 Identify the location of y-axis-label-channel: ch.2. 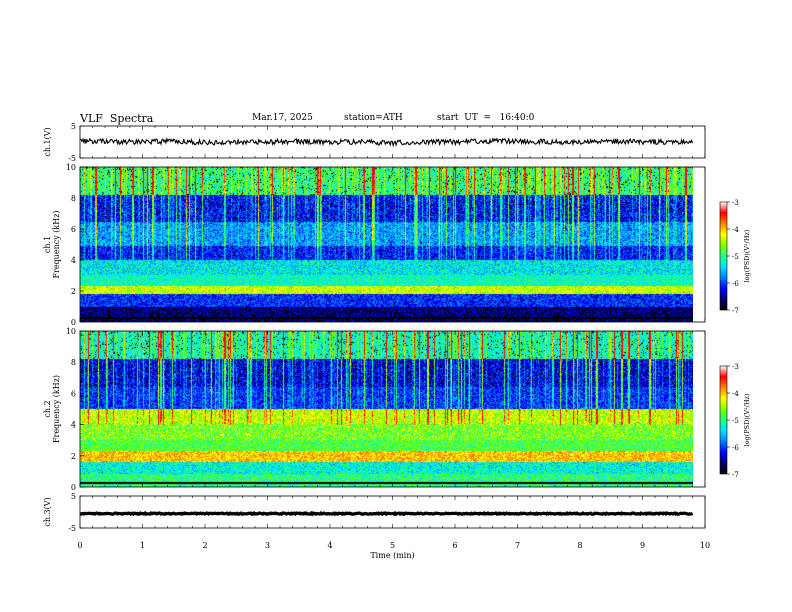
(47, 408).